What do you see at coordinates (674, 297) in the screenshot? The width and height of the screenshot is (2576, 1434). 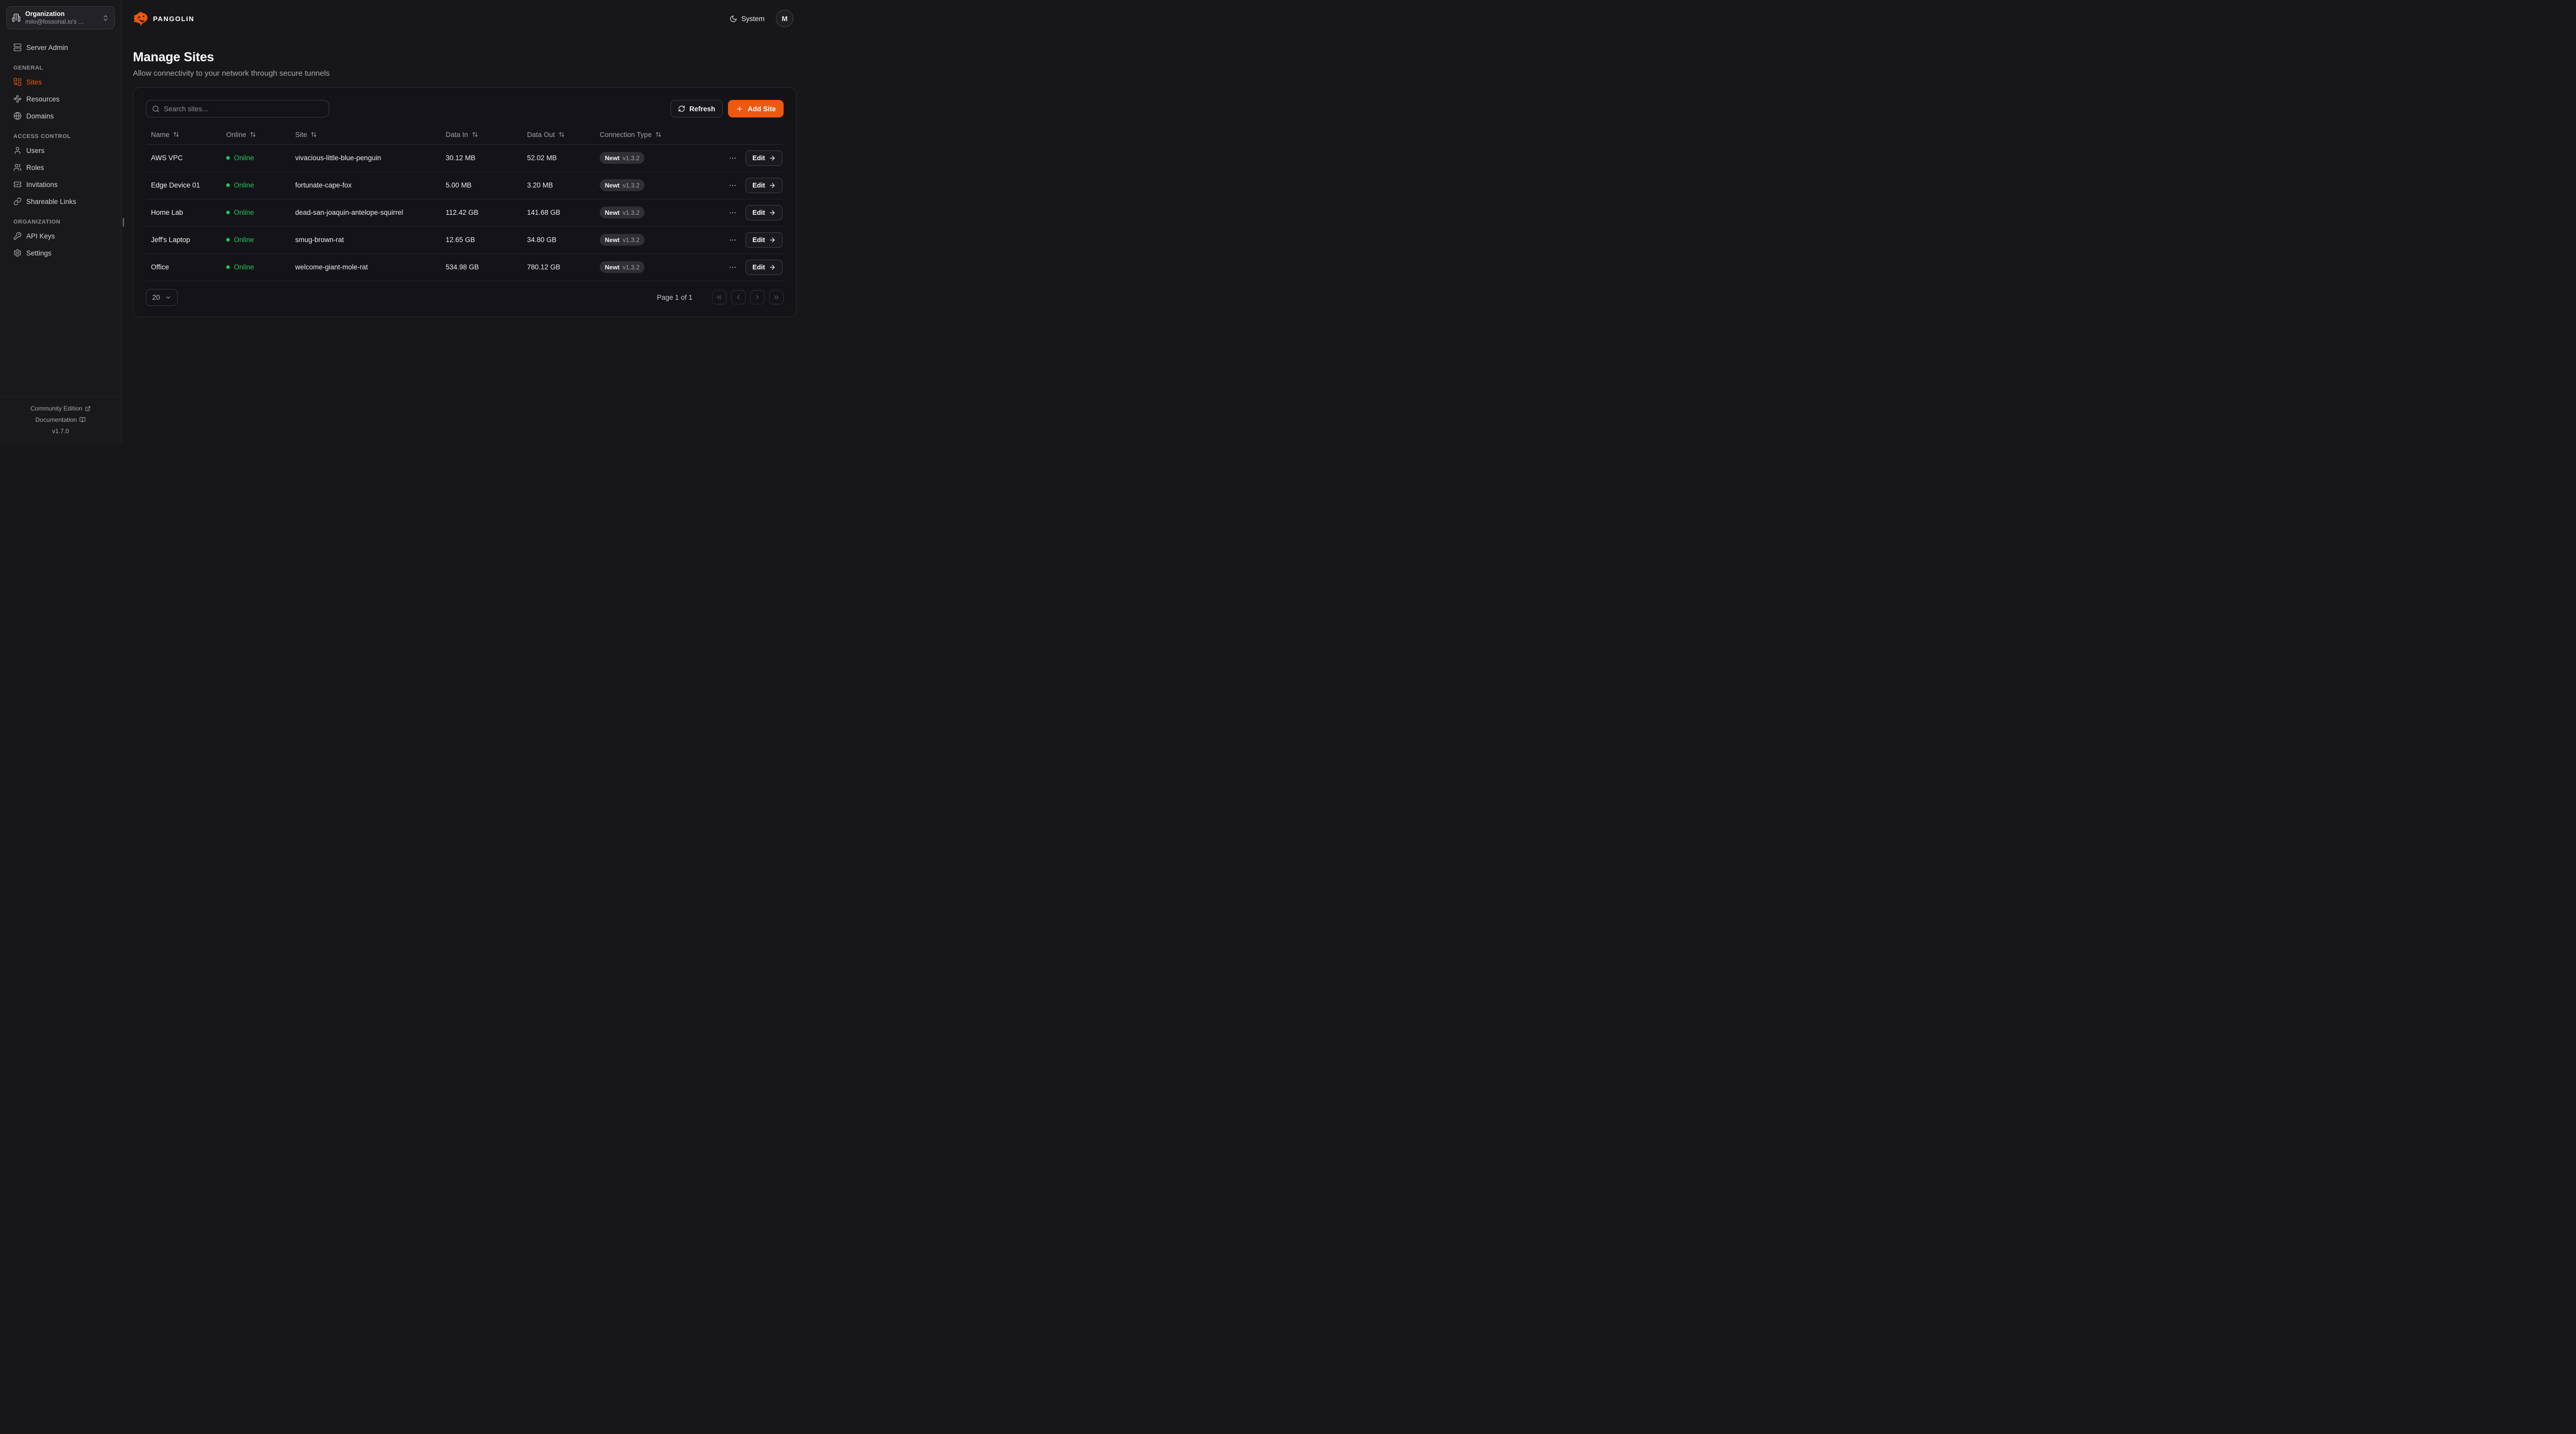 I see `page-status: Page 1 of 1` at bounding box center [674, 297].